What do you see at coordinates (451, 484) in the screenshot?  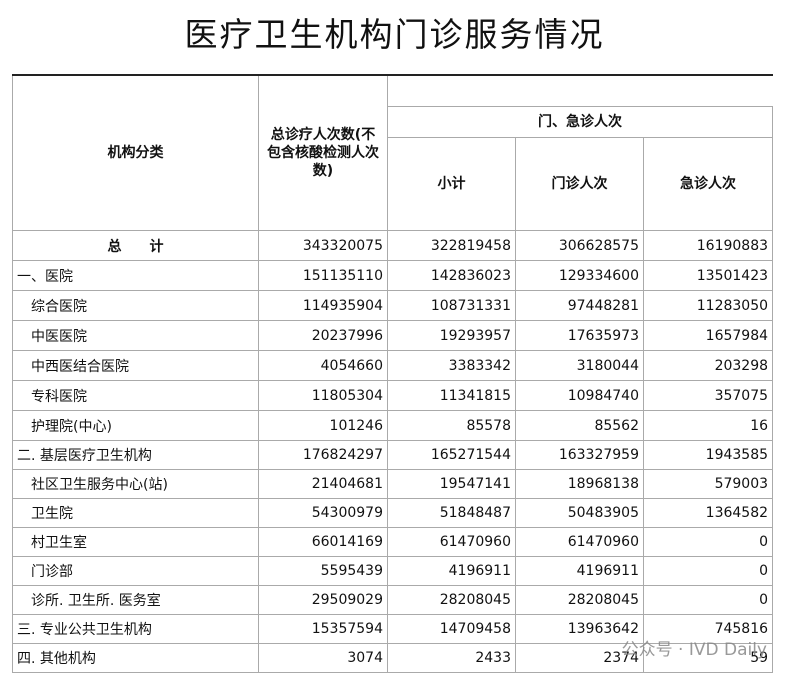 I see `number-cell: 19547141` at bounding box center [451, 484].